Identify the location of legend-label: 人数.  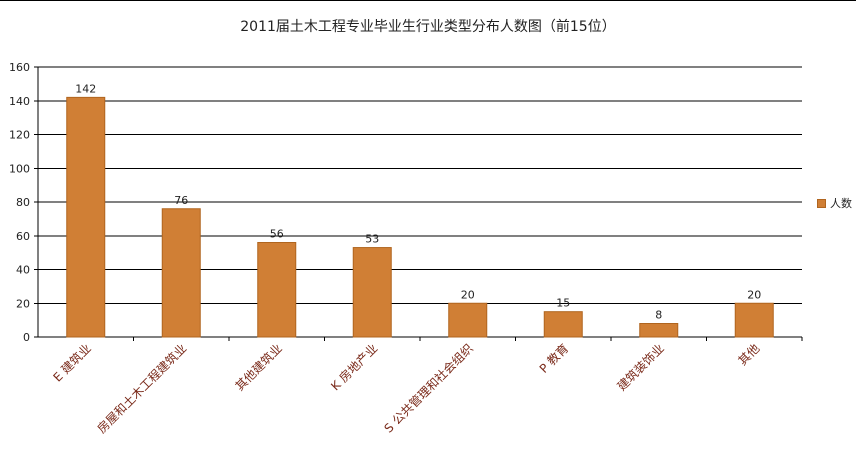
(841, 203).